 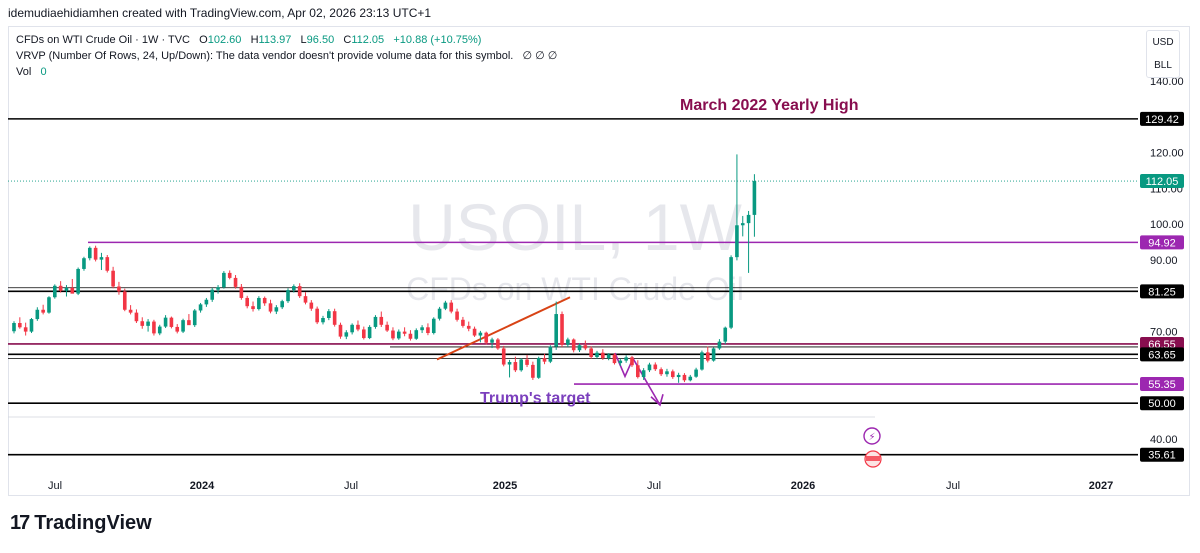 What do you see at coordinates (872, 447) in the screenshot?
I see `events: ⚡` at bounding box center [872, 447].